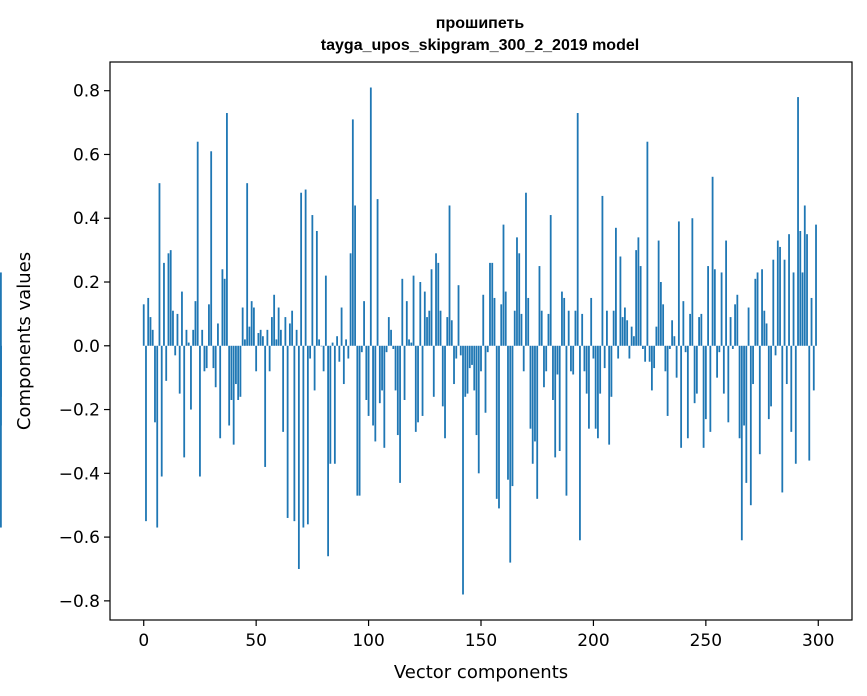  I want to click on chart-subtitle: tayga_upos_skipgram_300_2_2019 model, so click(480, 45).